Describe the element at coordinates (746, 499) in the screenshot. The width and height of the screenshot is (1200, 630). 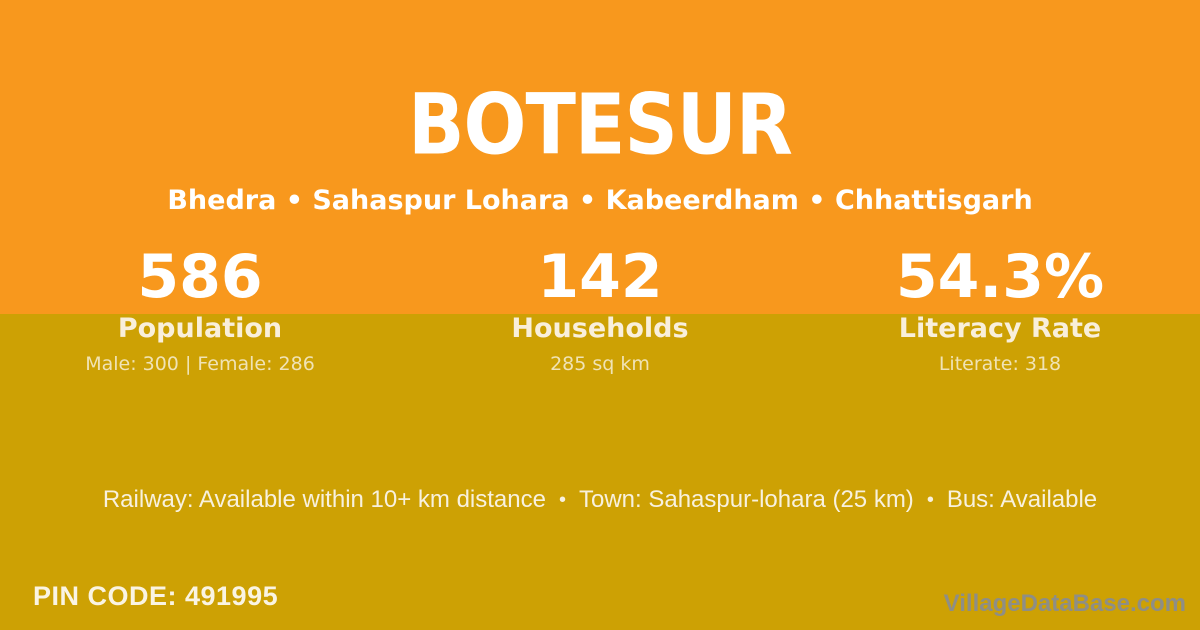
I see `town-info: Town: Sahaspur-lohara (25 km)` at that location.